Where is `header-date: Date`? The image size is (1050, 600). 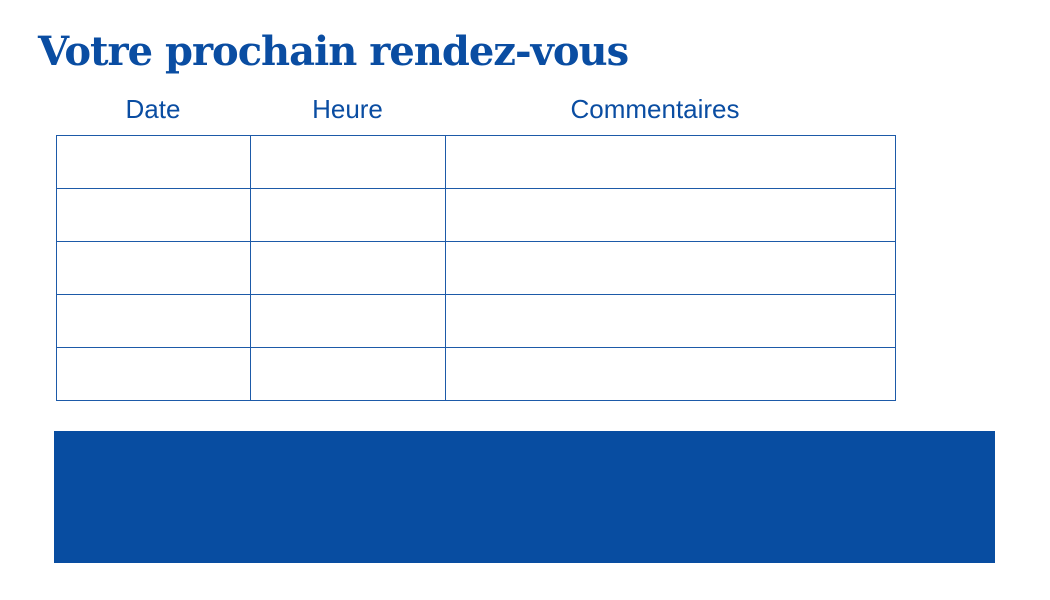
header-date: Date is located at coordinates (153, 109).